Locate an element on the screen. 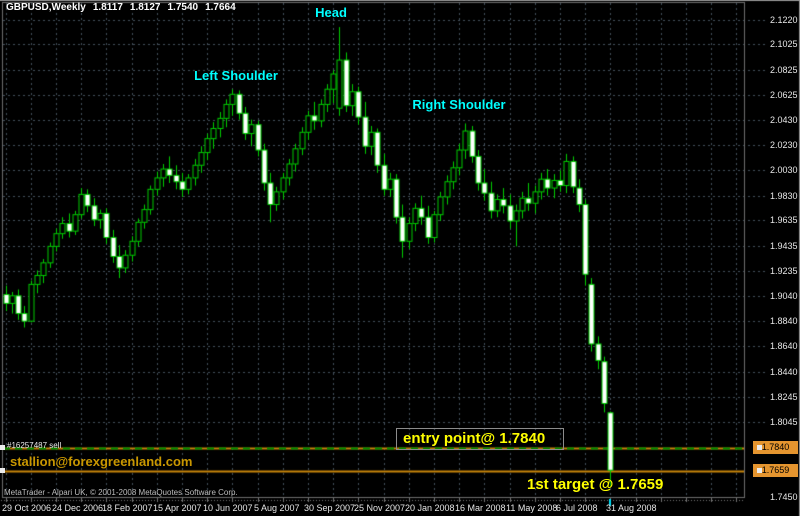 Image resolution: width=800 pixels, height=516 pixels. price-axis-label: 1.9435 is located at coordinates (784, 246).